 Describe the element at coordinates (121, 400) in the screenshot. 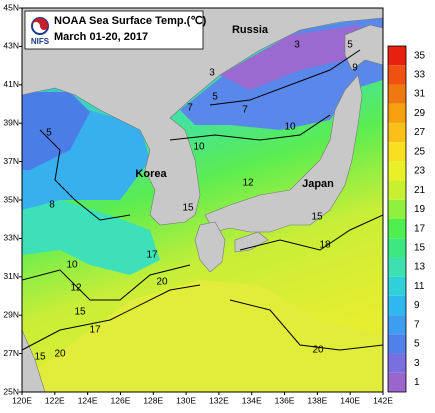

I see `lon-tick-label: 126E` at that location.